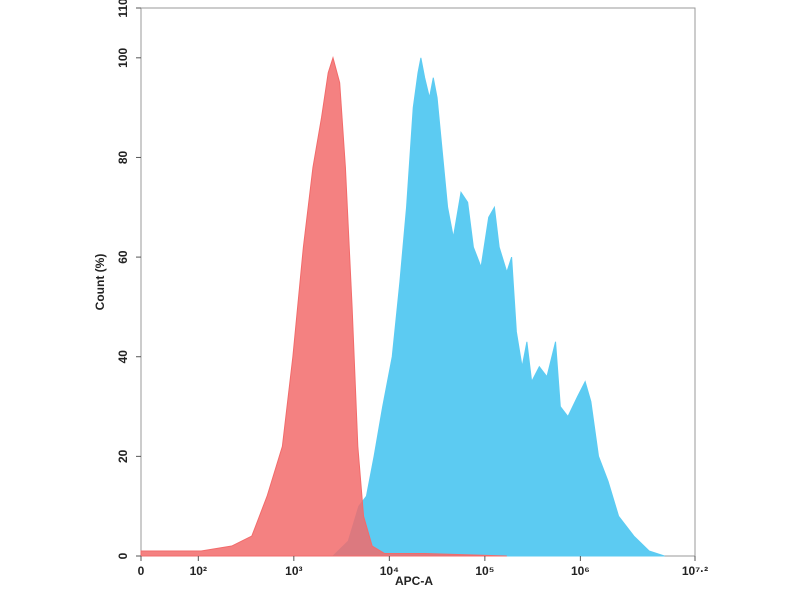 The height and width of the screenshot is (605, 800). I want to click on y-tick-label: 0, so click(123, 555).